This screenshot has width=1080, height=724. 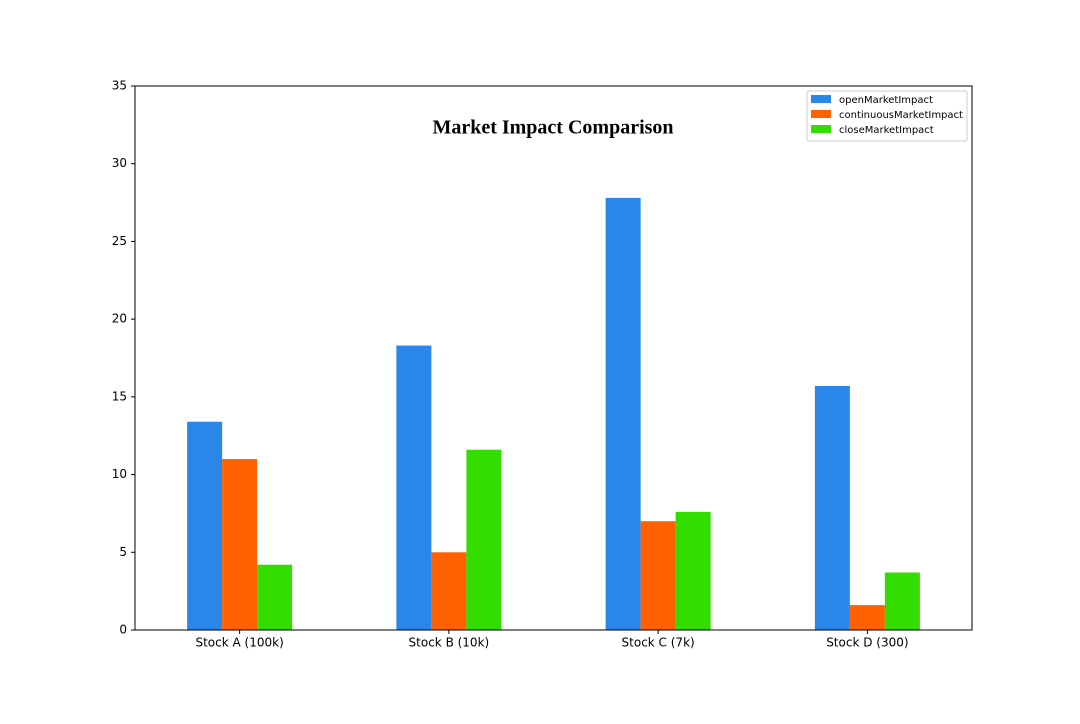 What do you see at coordinates (123, 552) in the screenshot?
I see `y-tick-label: 5` at bounding box center [123, 552].